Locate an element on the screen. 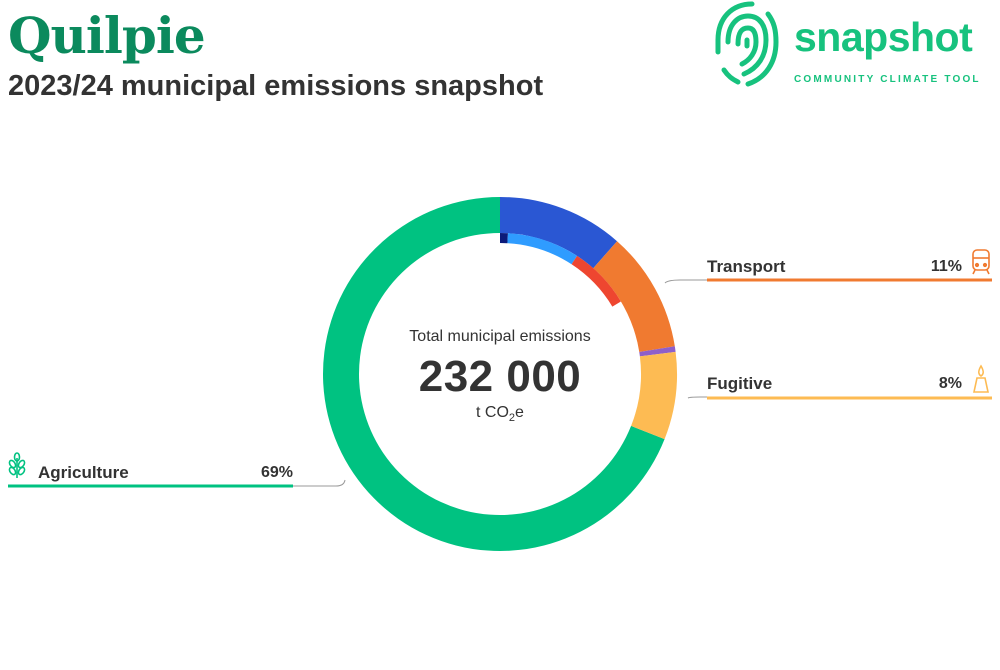  gas-flare-icon is located at coordinates (981, 378).